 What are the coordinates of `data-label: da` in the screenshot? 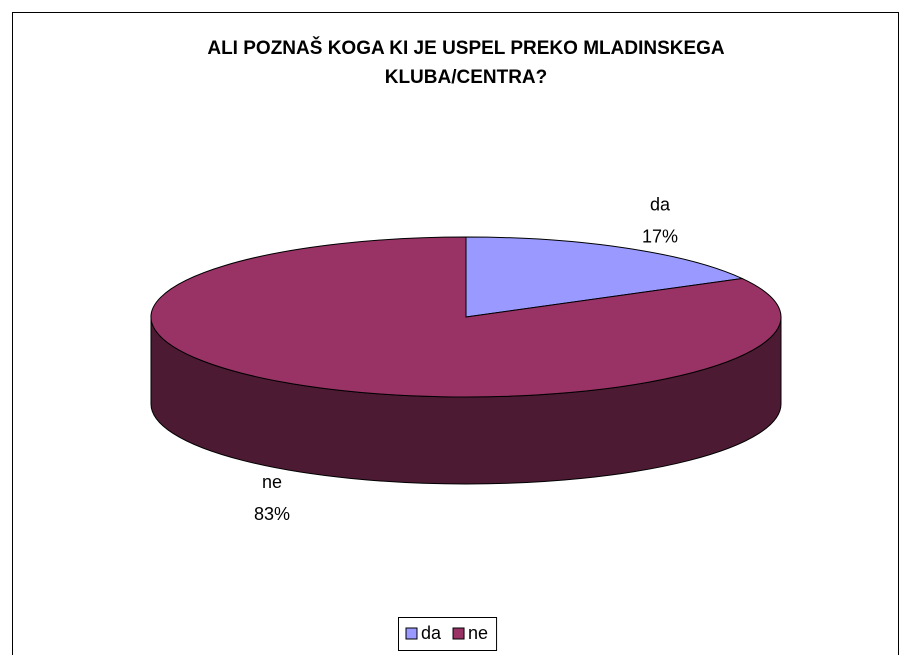 It's located at (660, 205).